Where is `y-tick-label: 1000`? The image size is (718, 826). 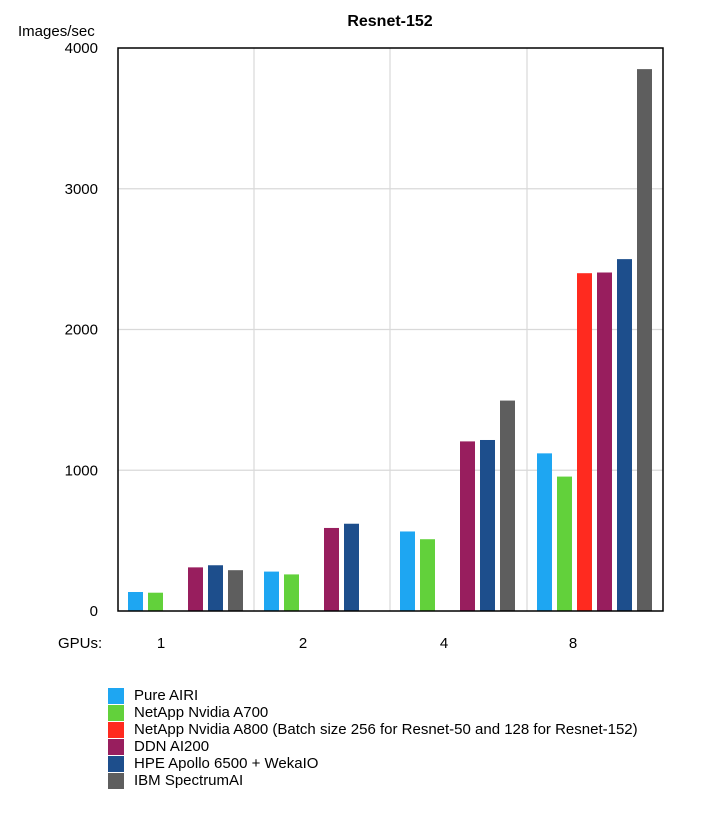 y-tick-label: 1000 is located at coordinates (81, 470).